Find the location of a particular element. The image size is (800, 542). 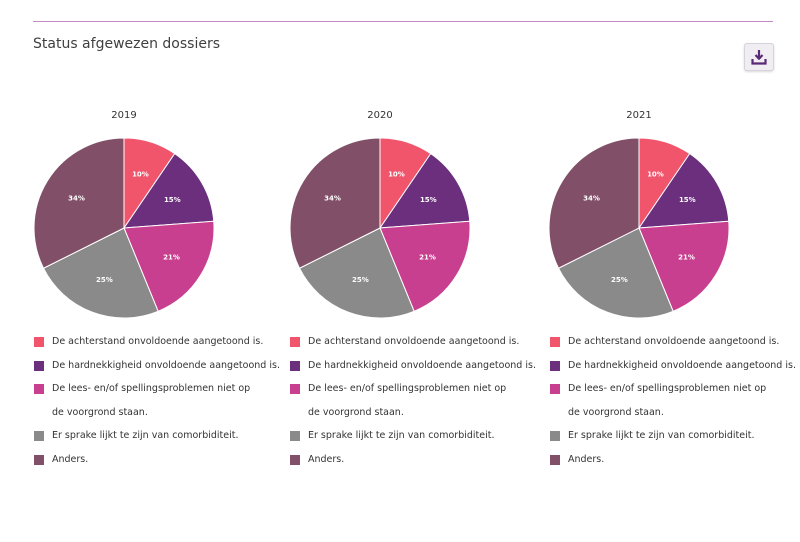

download-tray-icon is located at coordinates (759, 57).